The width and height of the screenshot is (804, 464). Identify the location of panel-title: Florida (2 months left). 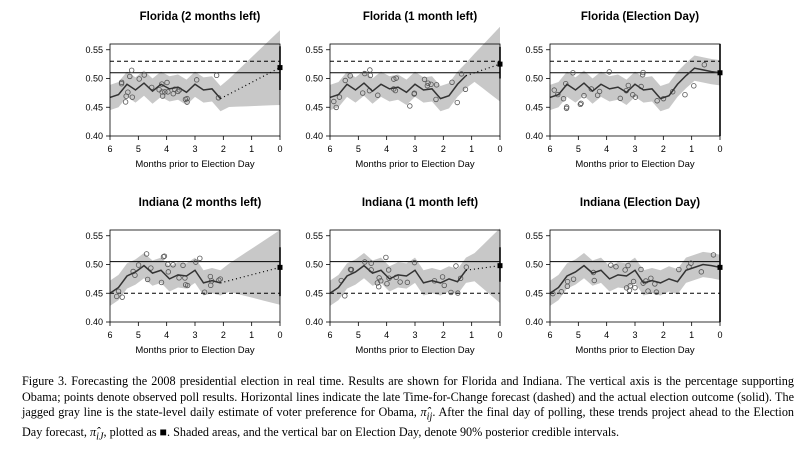
(200, 17).